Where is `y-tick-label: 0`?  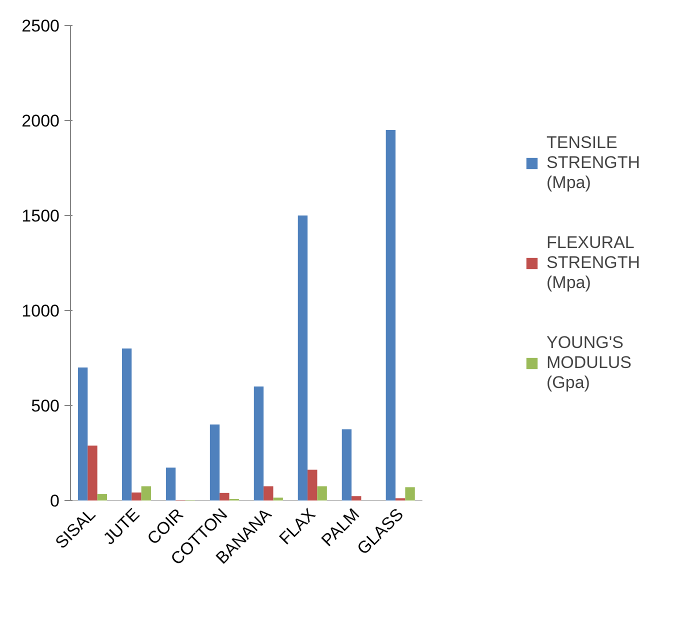
y-tick-label: 0 is located at coordinates (55, 501).